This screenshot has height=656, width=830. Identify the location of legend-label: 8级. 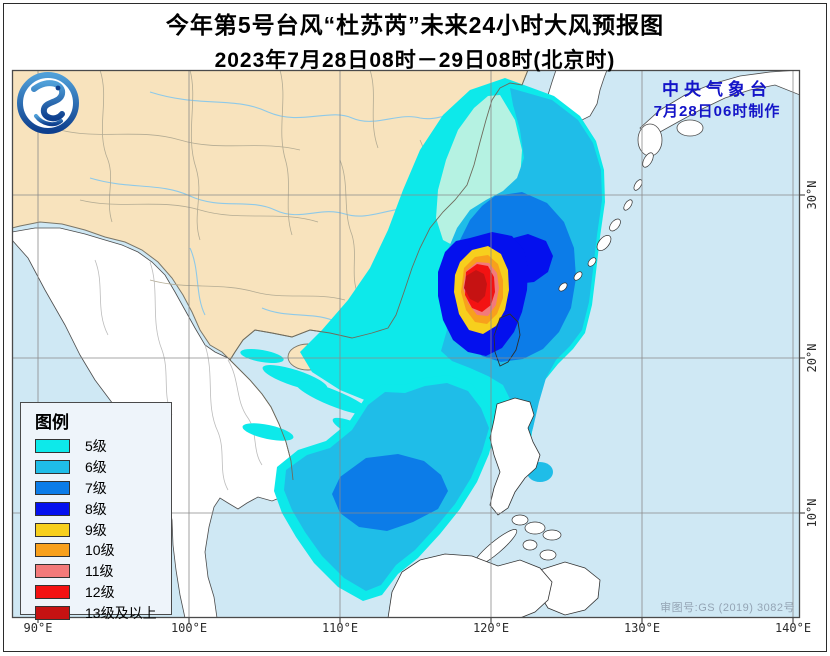
(96, 508).